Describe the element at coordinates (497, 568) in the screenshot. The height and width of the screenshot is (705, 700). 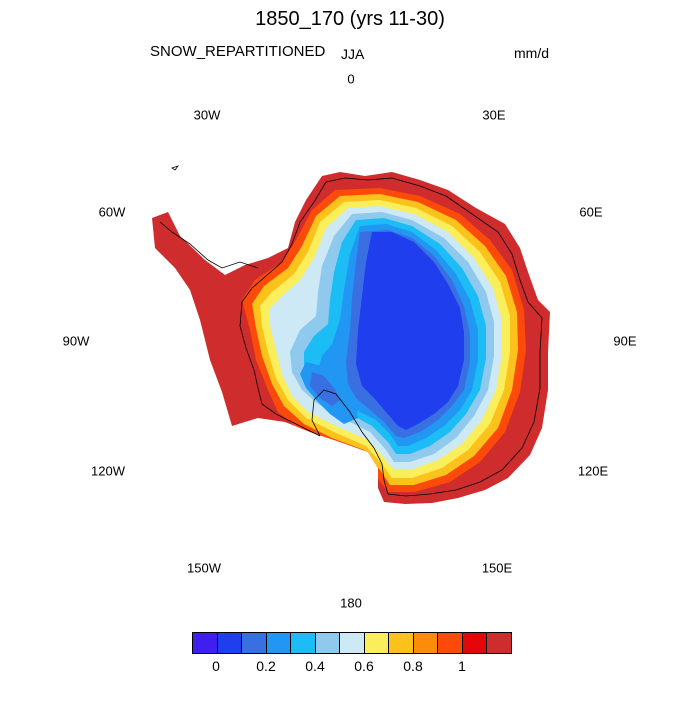
I see `lon-label-150e: 150E` at that location.